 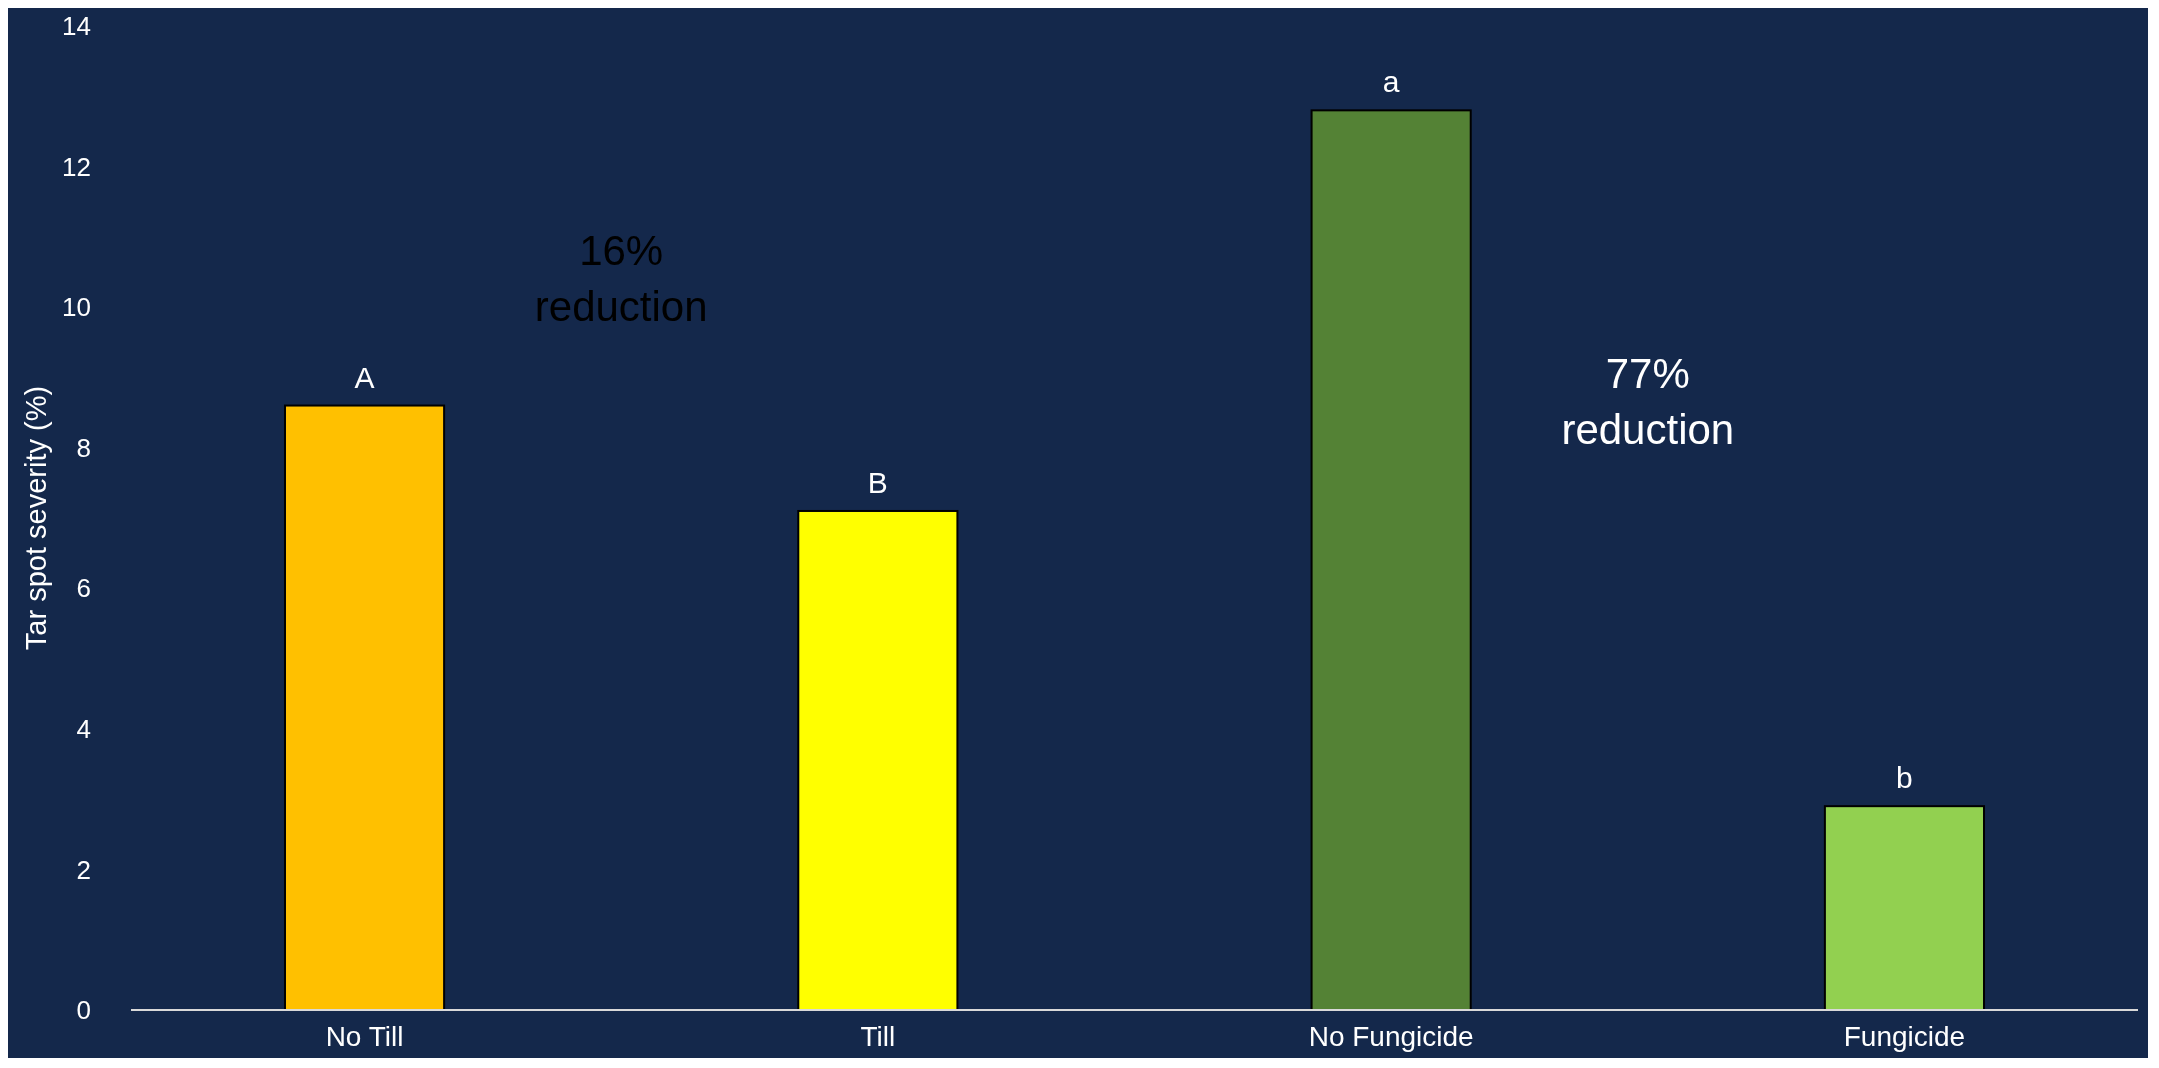 What do you see at coordinates (1904, 778) in the screenshot?
I see `annotation: b` at bounding box center [1904, 778].